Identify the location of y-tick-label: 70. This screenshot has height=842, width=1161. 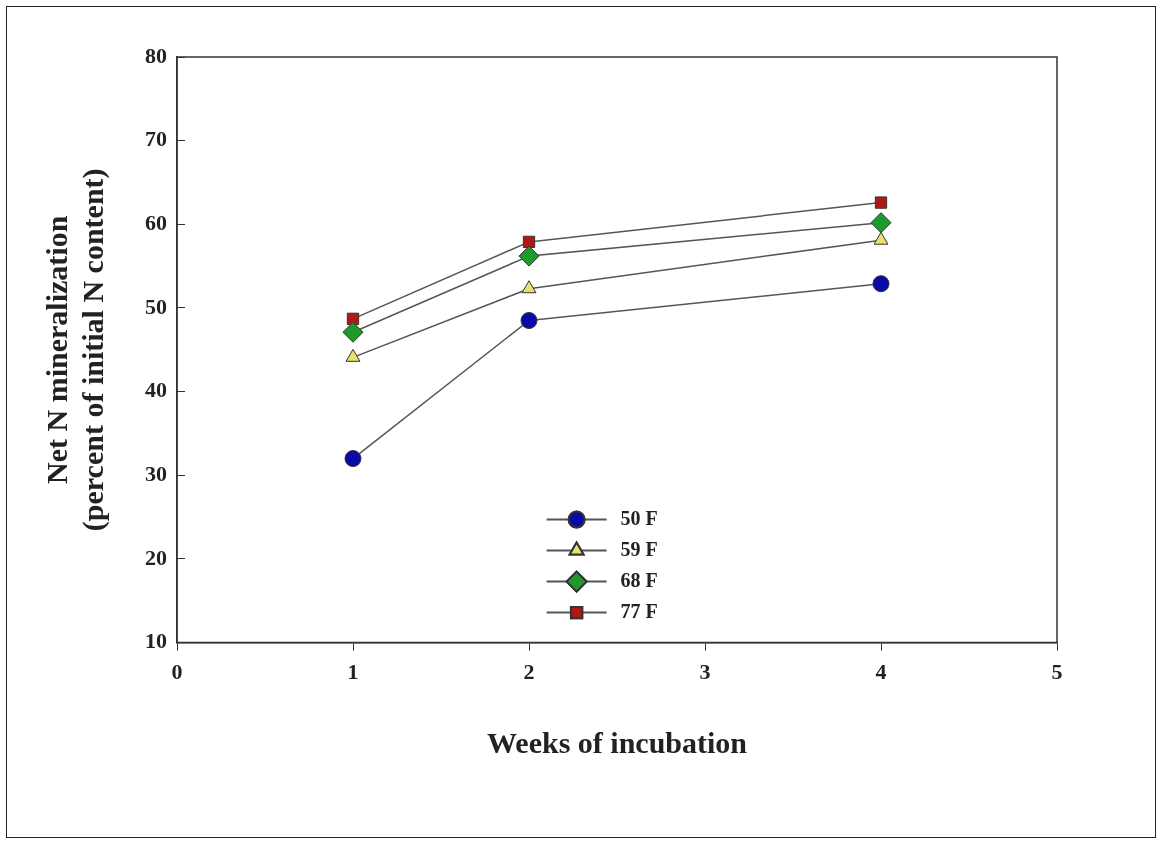
(156, 139).